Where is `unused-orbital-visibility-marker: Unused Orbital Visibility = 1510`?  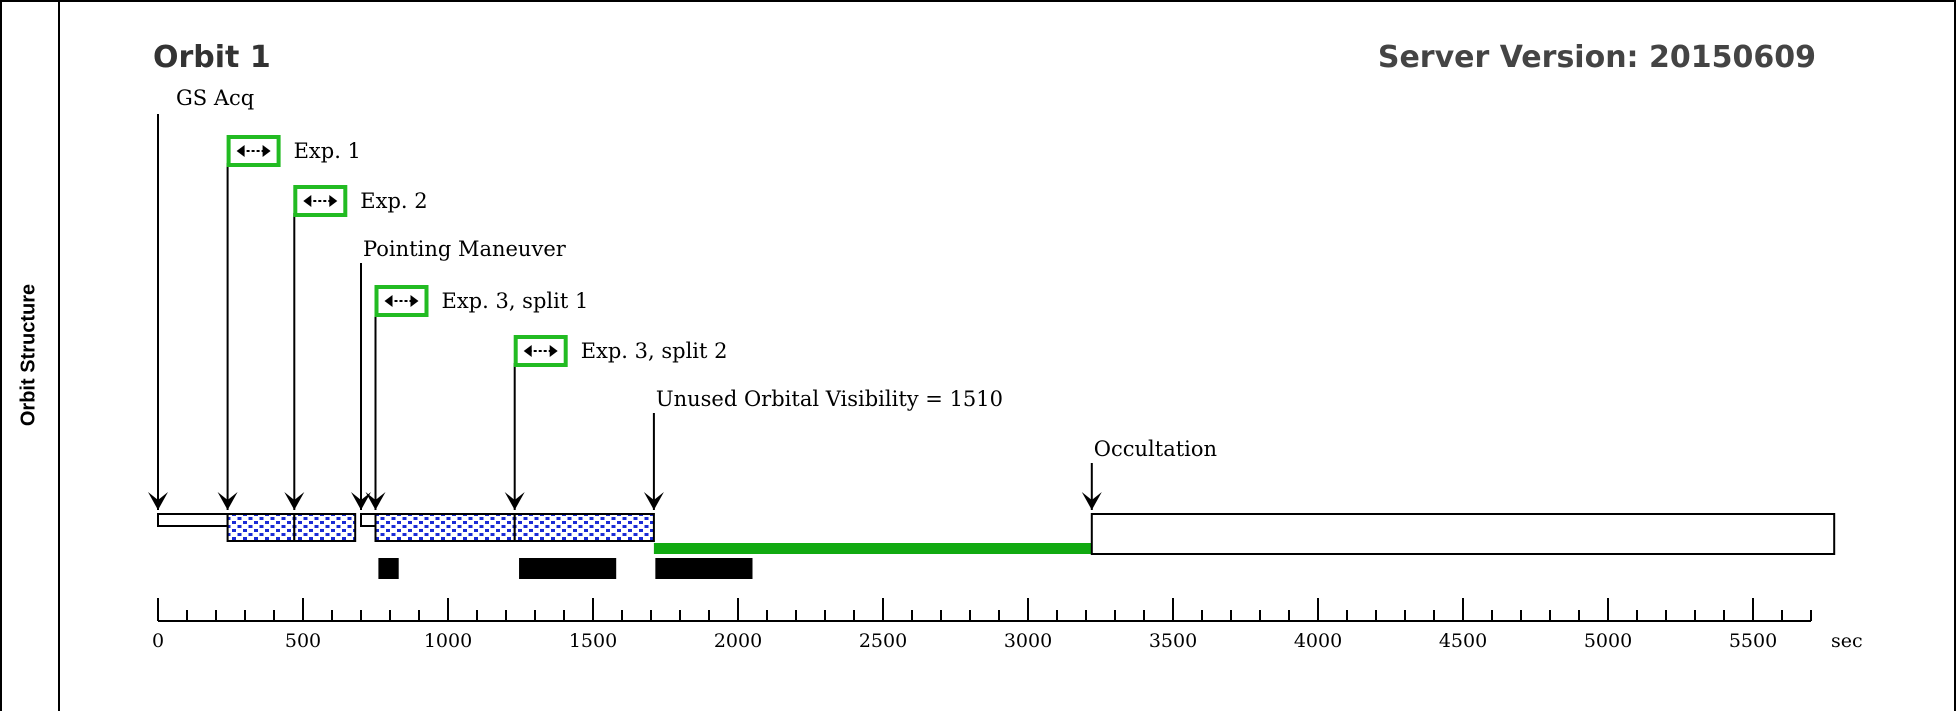 unused-orbital-visibility-marker: Unused Orbital Visibility = 1510 is located at coordinates (823, 448).